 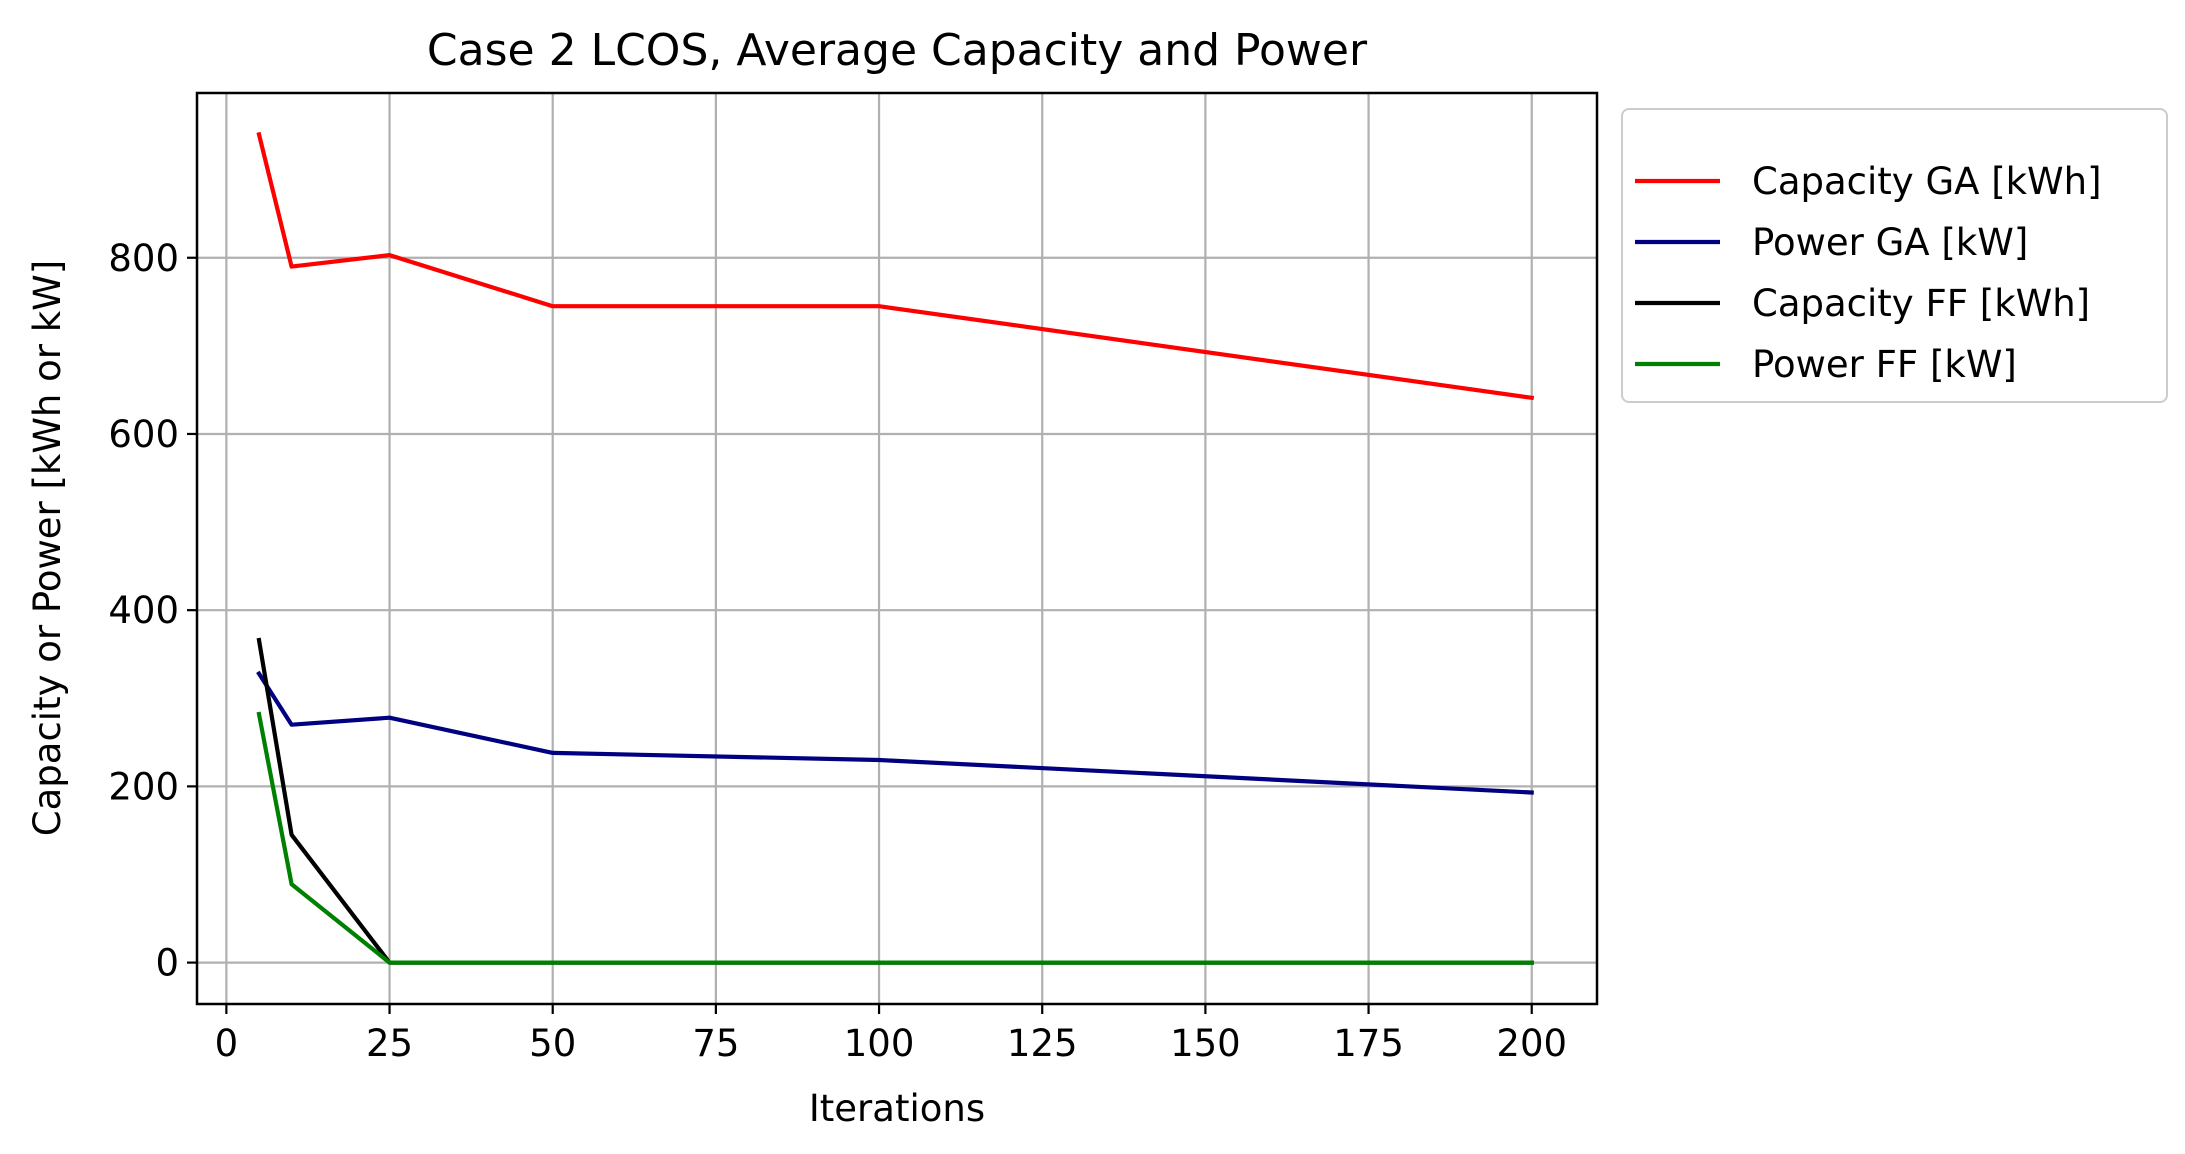 What do you see at coordinates (1368, 1043) in the screenshot?
I see `x-tick-label: 175` at bounding box center [1368, 1043].